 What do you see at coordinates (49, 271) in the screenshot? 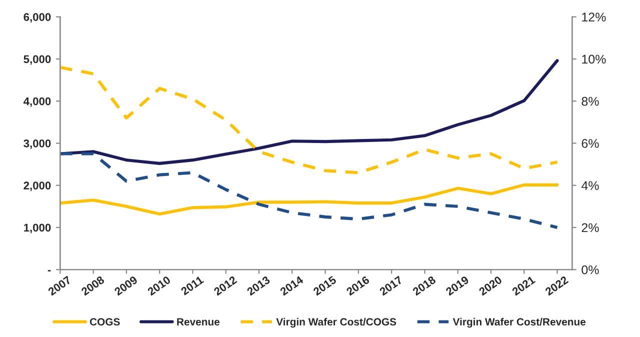
I see `y-tick-label: -` at bounding box center [49, 271].